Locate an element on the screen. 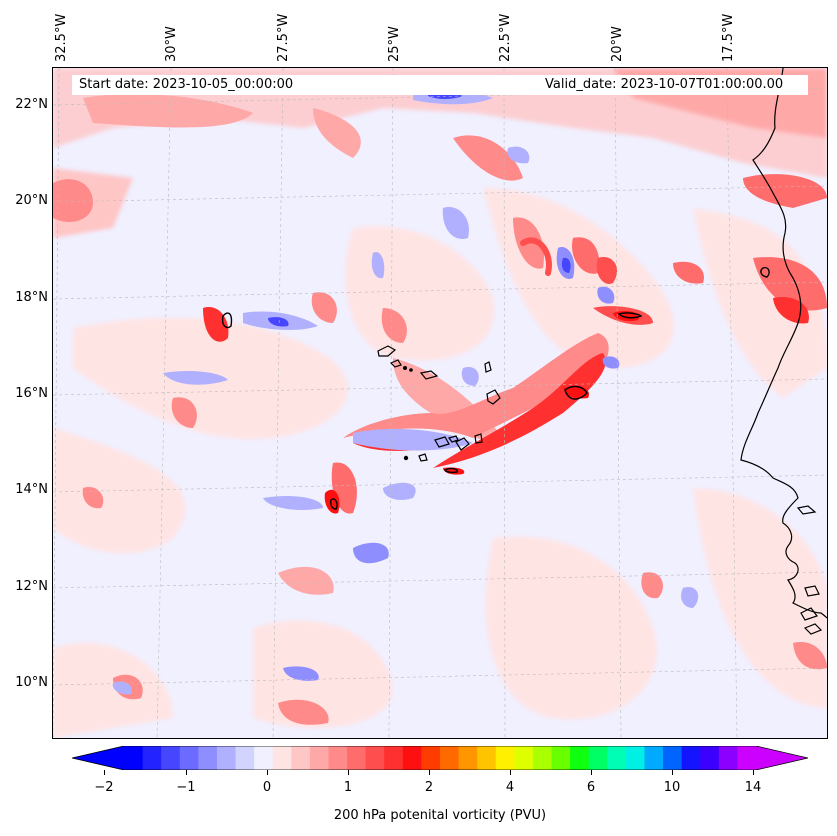 Image resolution: width=837 pixels, height=836 pixels. colorbar is located at coordinates (440, 758).